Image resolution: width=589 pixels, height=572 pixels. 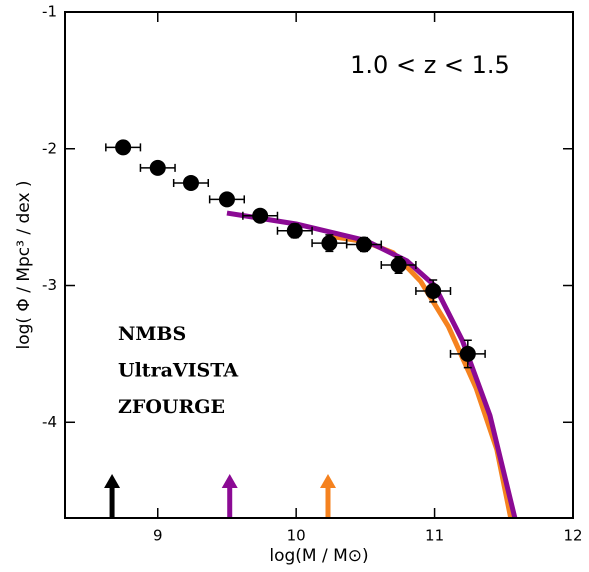 I want to click on x-tick-label: 11, so click(x=434, y=536).